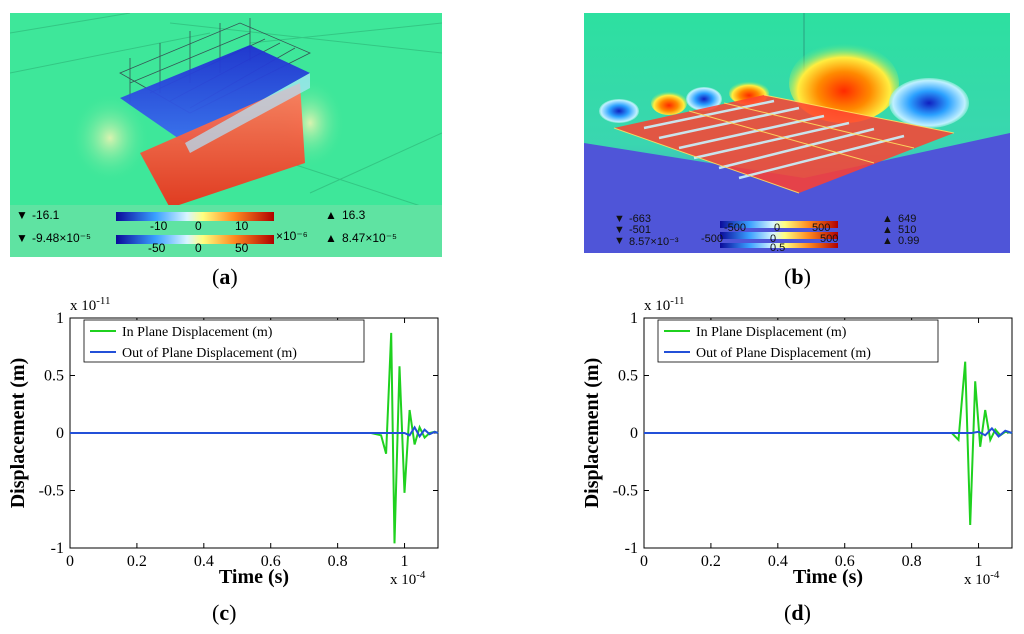 This screenshot has height=634, width=1024. What do you see at coordinates (195, 239) in the screenshot?
I see `colorbar-a-row2` at bounding box center [195, 239].